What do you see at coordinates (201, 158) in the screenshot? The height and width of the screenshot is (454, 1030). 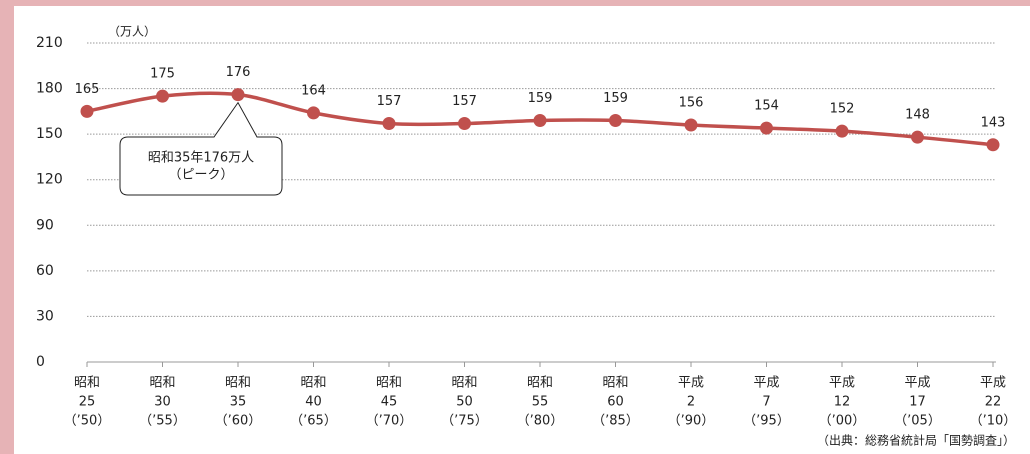 I see `annotation: 昭和35年176万人` at bounding box center [201, 158].